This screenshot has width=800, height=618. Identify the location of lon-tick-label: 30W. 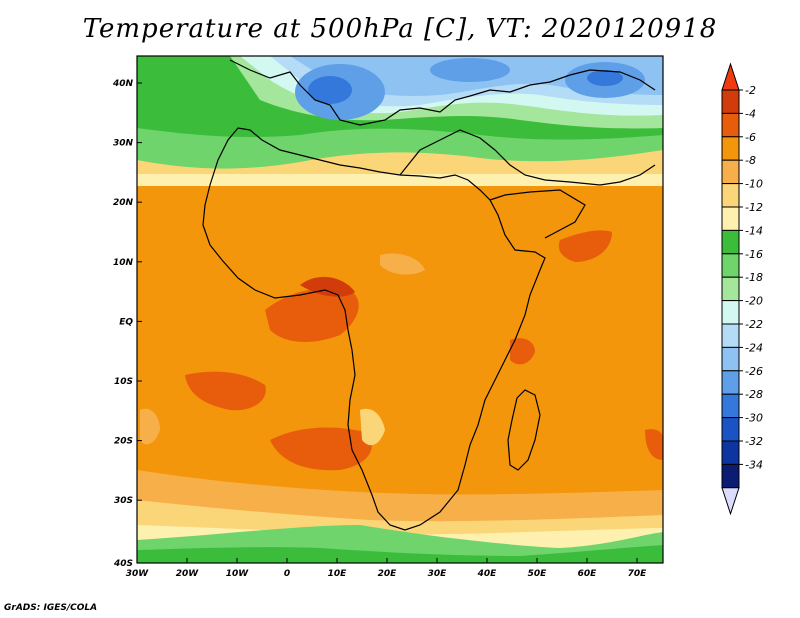
(138, 574).